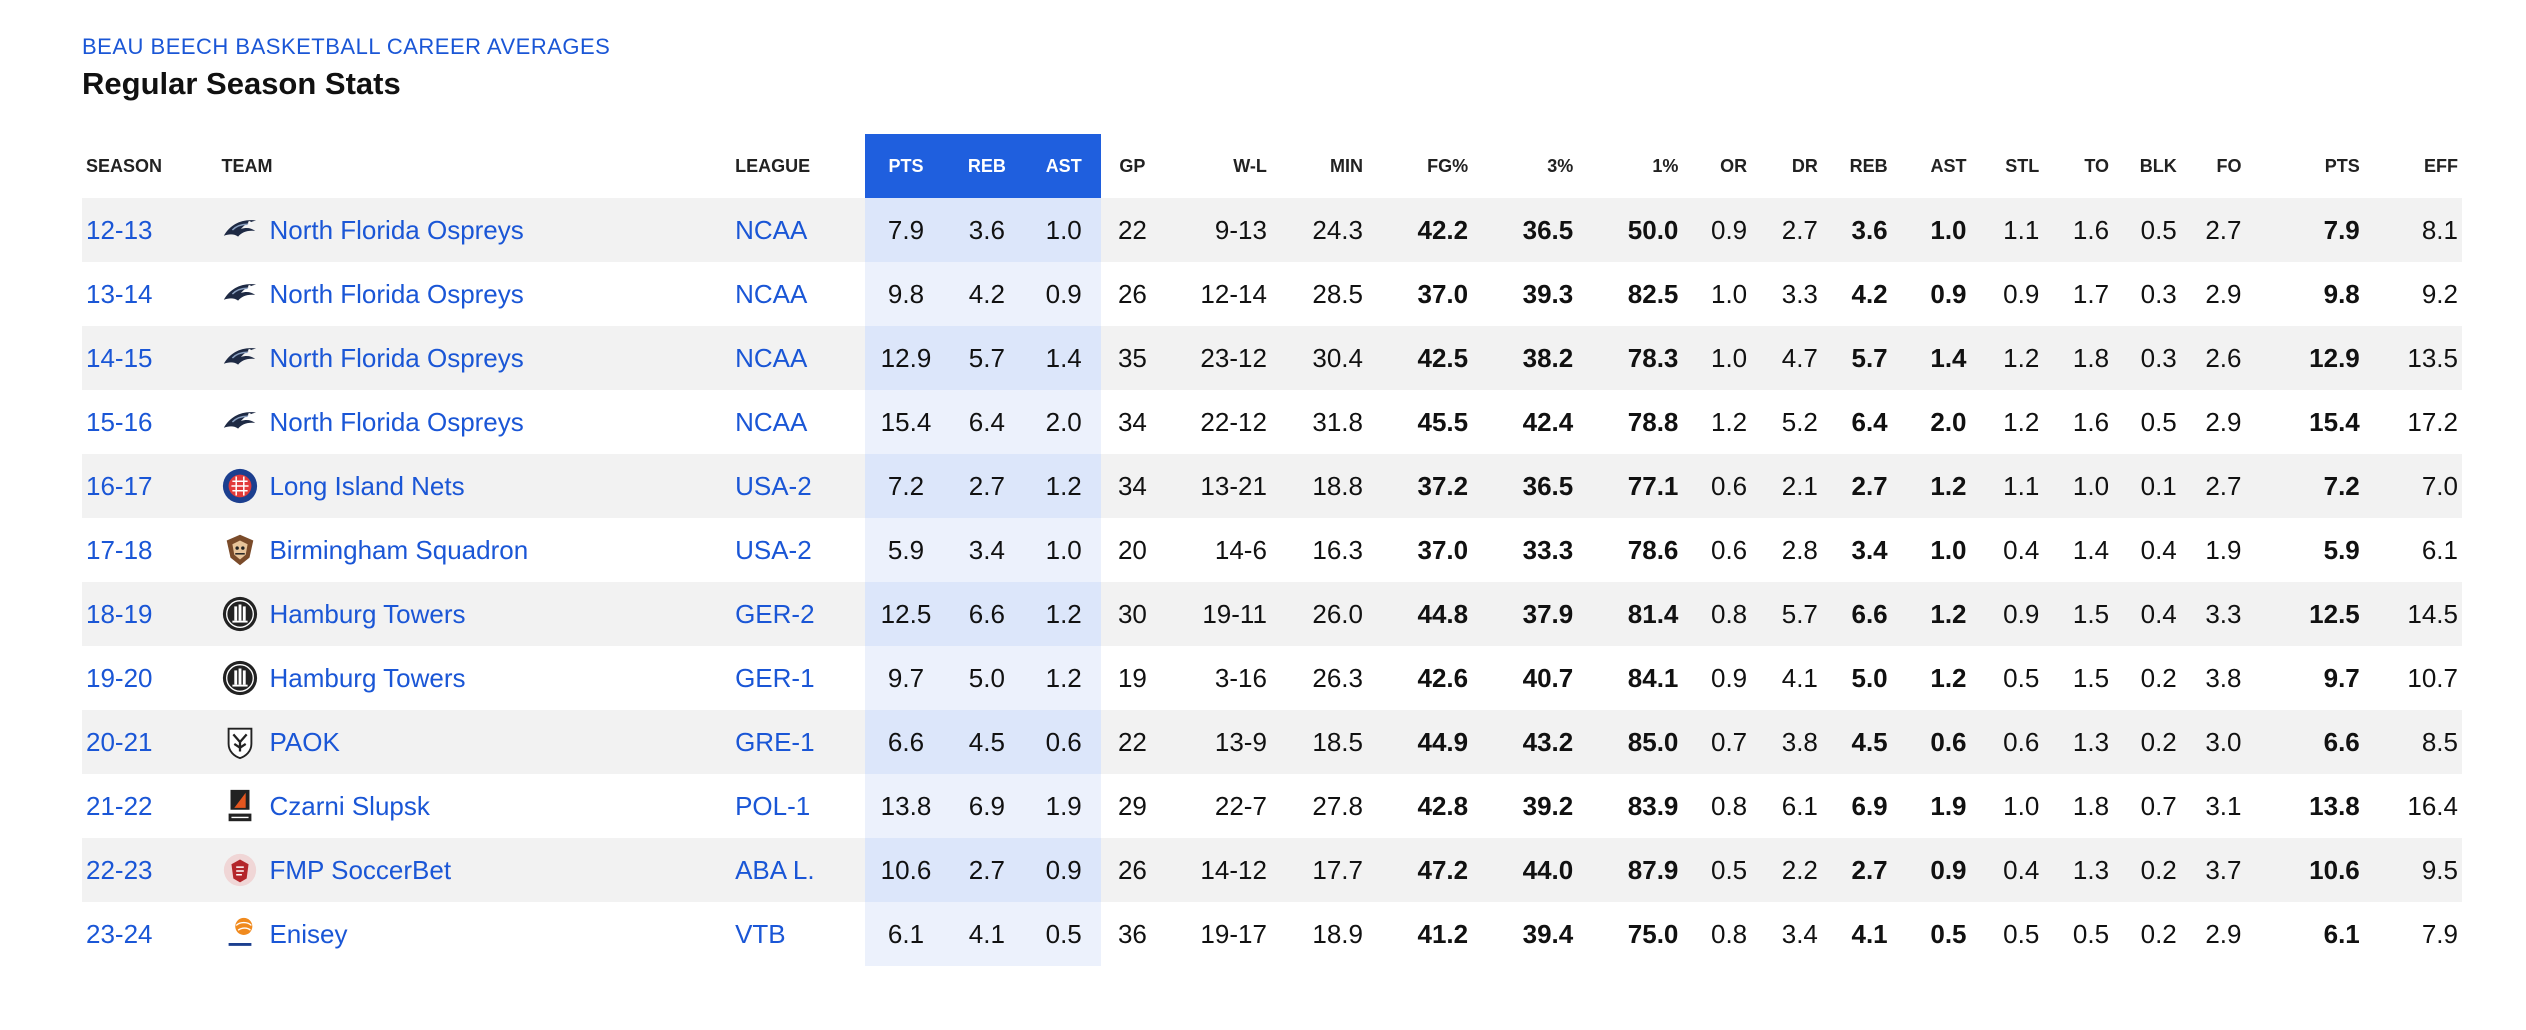  What do you see at coordinates (1064, 166) in the screenshot?
I see `col-header-ast-highlight: AST` at bounding box center [1064, 166].